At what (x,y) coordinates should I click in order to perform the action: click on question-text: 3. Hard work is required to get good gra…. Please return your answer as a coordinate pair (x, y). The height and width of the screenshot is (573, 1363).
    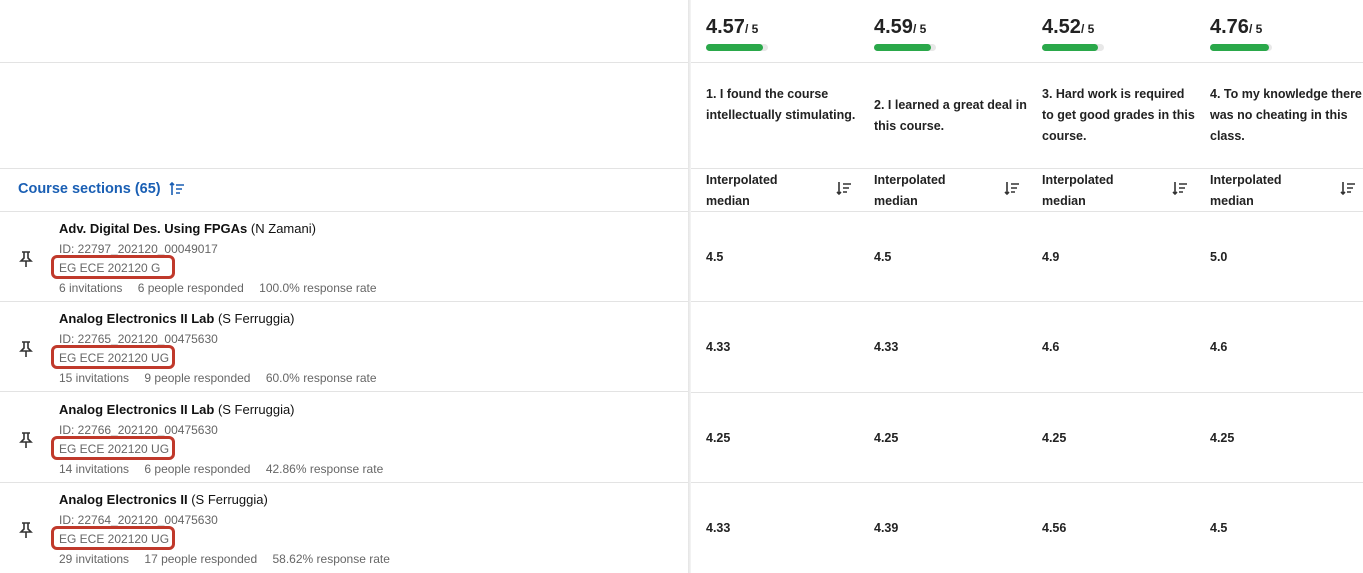
    Looking at the image, I should click on (1118, 115).